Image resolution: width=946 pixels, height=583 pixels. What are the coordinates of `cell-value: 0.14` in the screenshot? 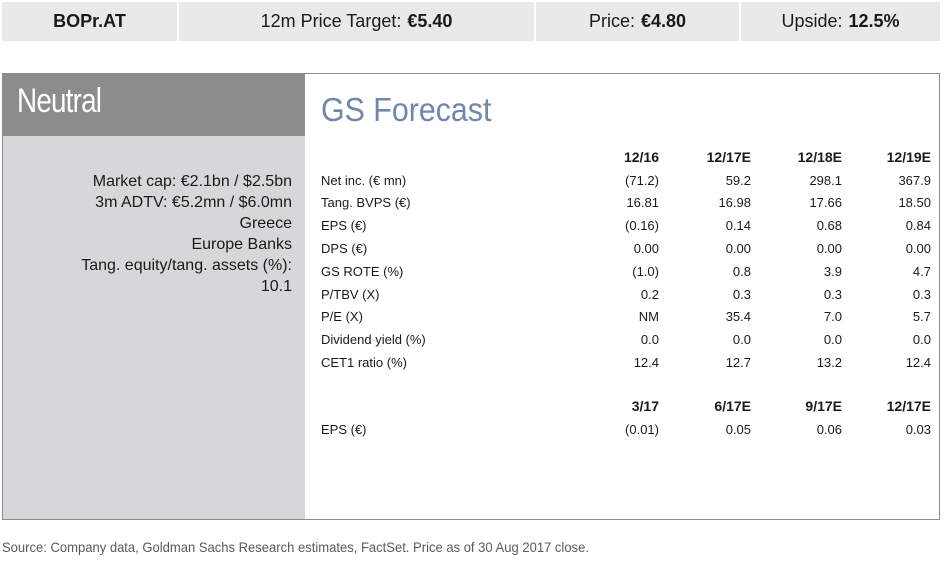 It's located at (738, 226).